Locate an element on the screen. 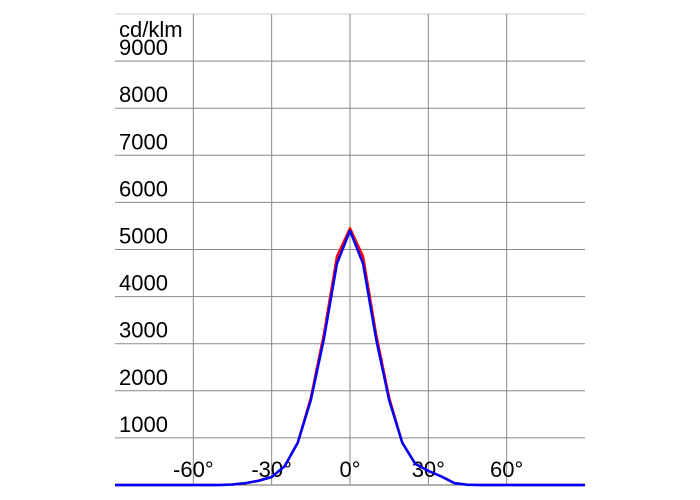  y-tick-label: 6000 is located at coordinates (143, 188).